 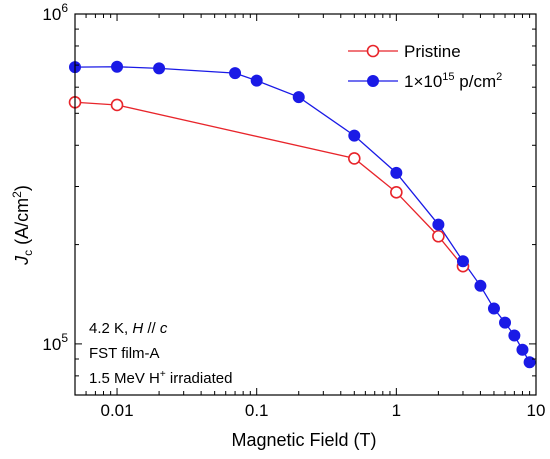 I want to click on y-axis-title-units: (A/cm, so click(x=22, y=224).